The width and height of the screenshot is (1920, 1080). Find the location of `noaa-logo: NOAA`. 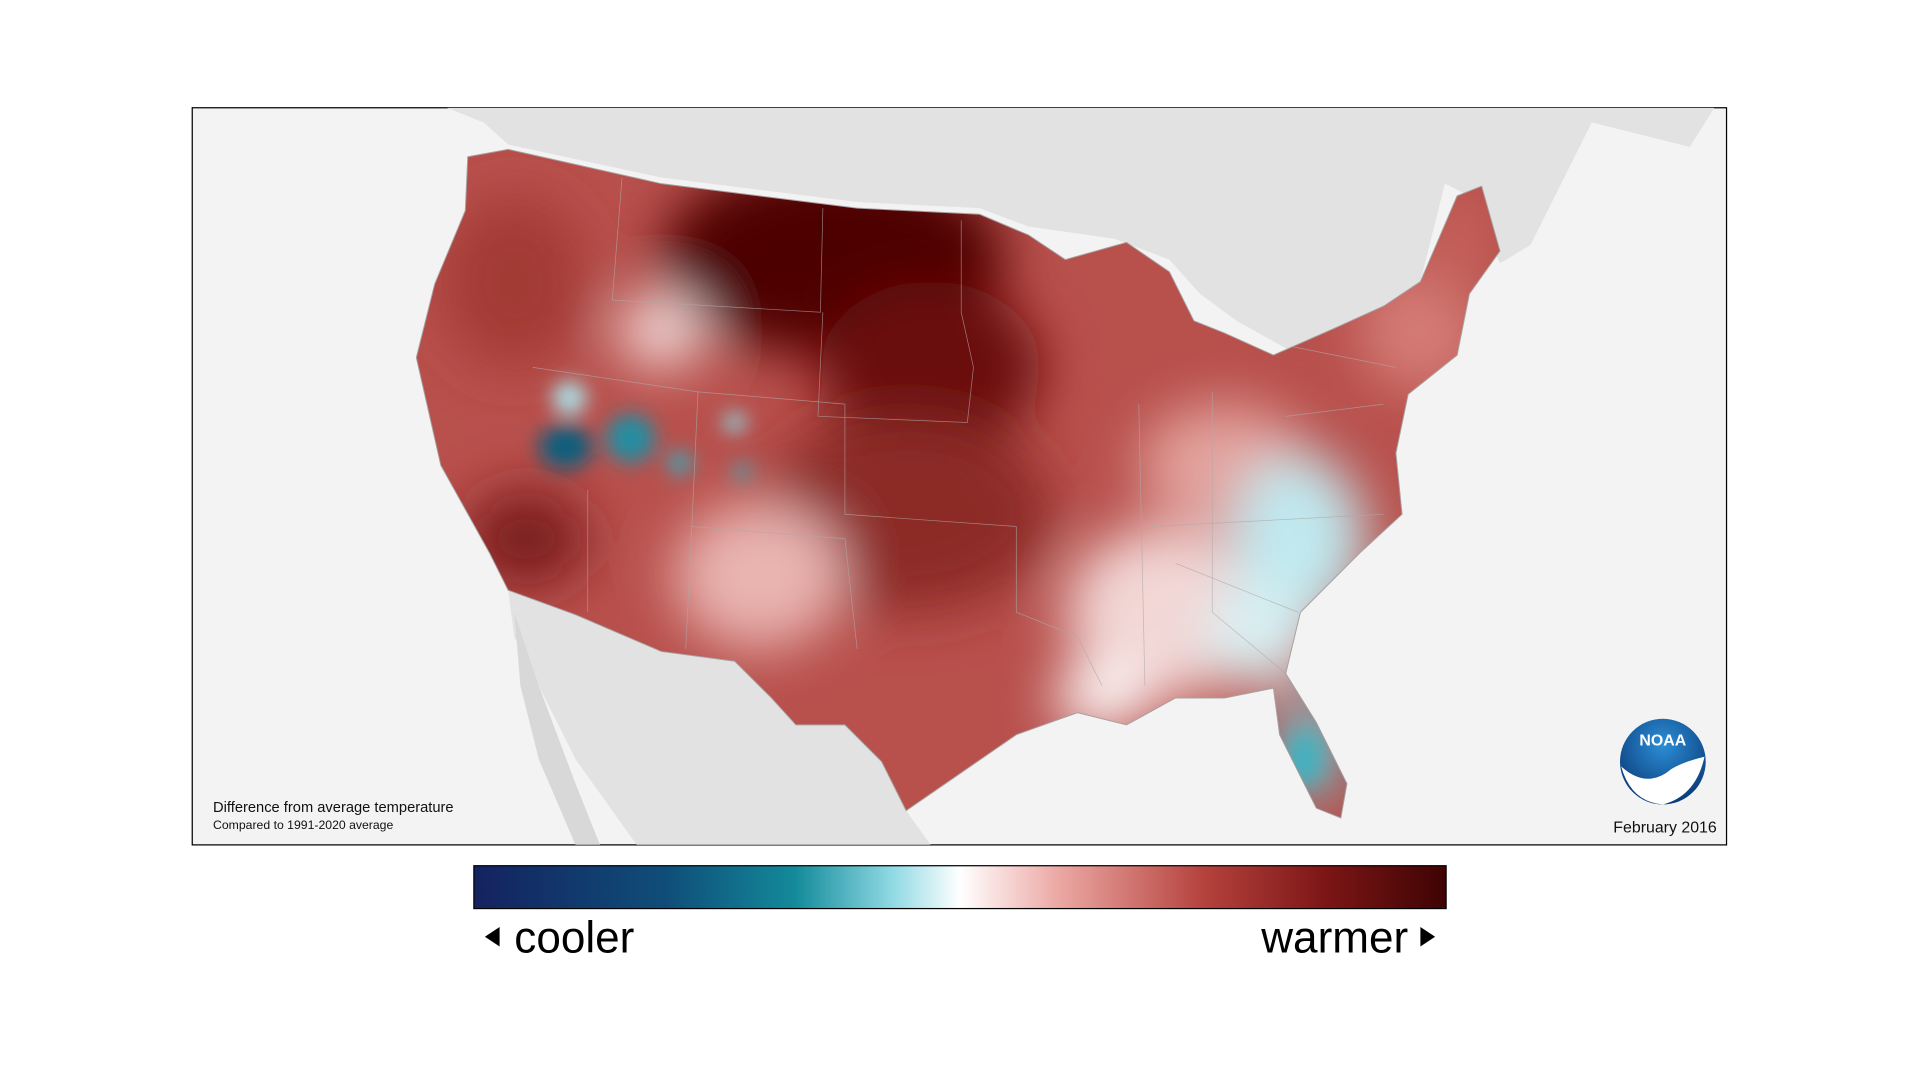

noaa-logo: NOAA is located at coordinates (1663, 761).